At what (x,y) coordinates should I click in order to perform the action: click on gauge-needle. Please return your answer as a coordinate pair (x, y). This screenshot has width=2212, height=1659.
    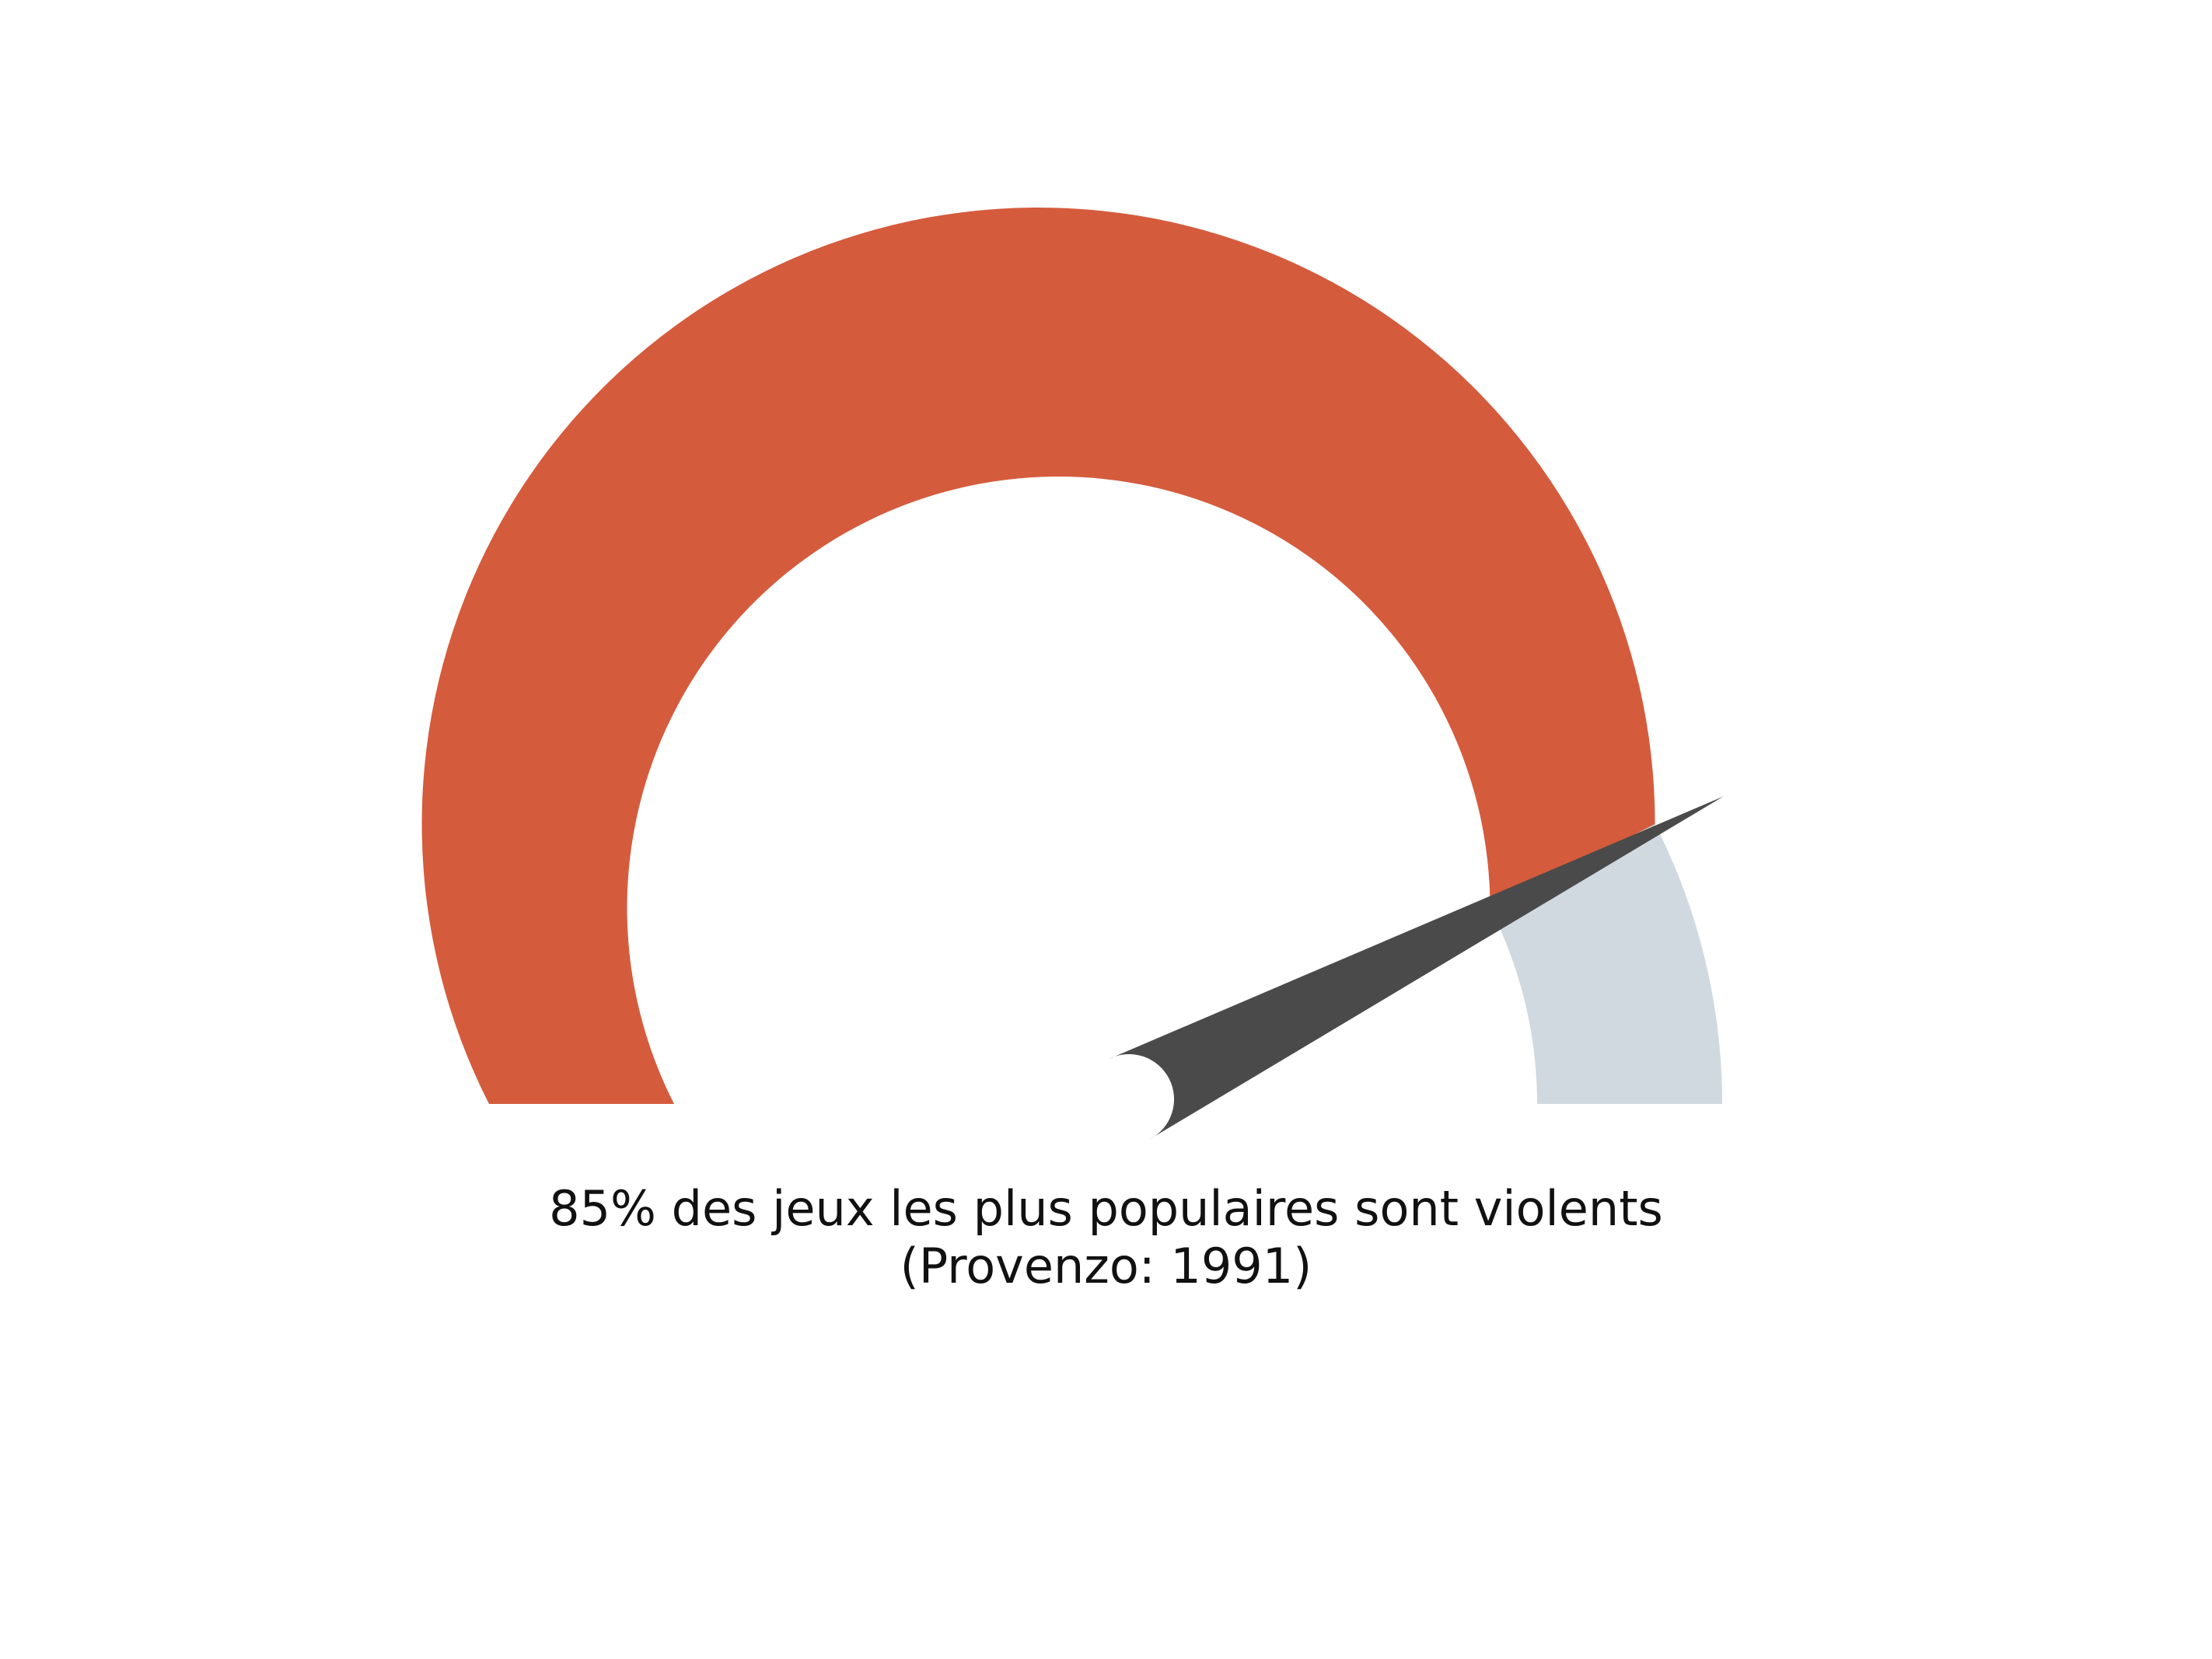
    Looking at the image, I should click on (1416, 968).